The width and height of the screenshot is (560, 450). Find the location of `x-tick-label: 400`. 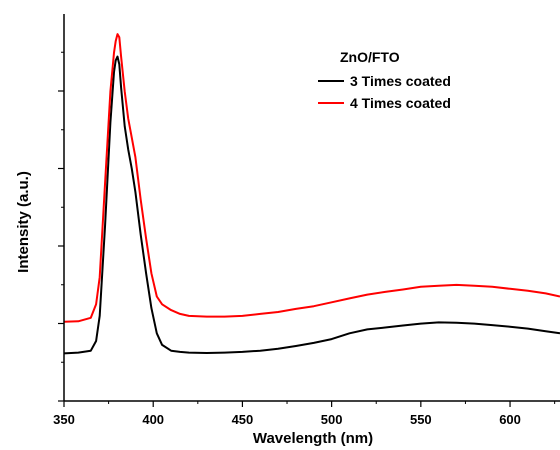

x-tick-label: 400 is located at coordinates (153, 419).